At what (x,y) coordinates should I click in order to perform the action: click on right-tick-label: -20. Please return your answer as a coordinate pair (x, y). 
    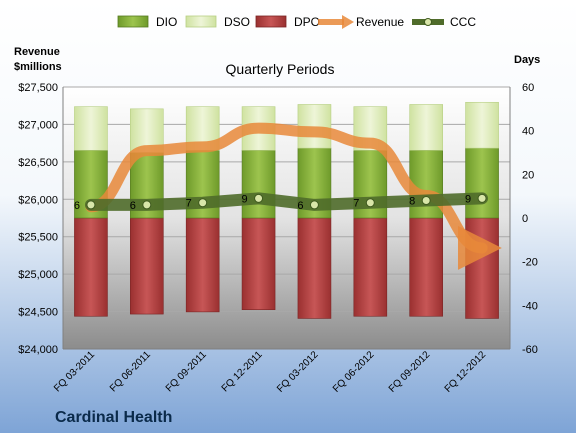
    Looking at the image, I should click on (530, 263).